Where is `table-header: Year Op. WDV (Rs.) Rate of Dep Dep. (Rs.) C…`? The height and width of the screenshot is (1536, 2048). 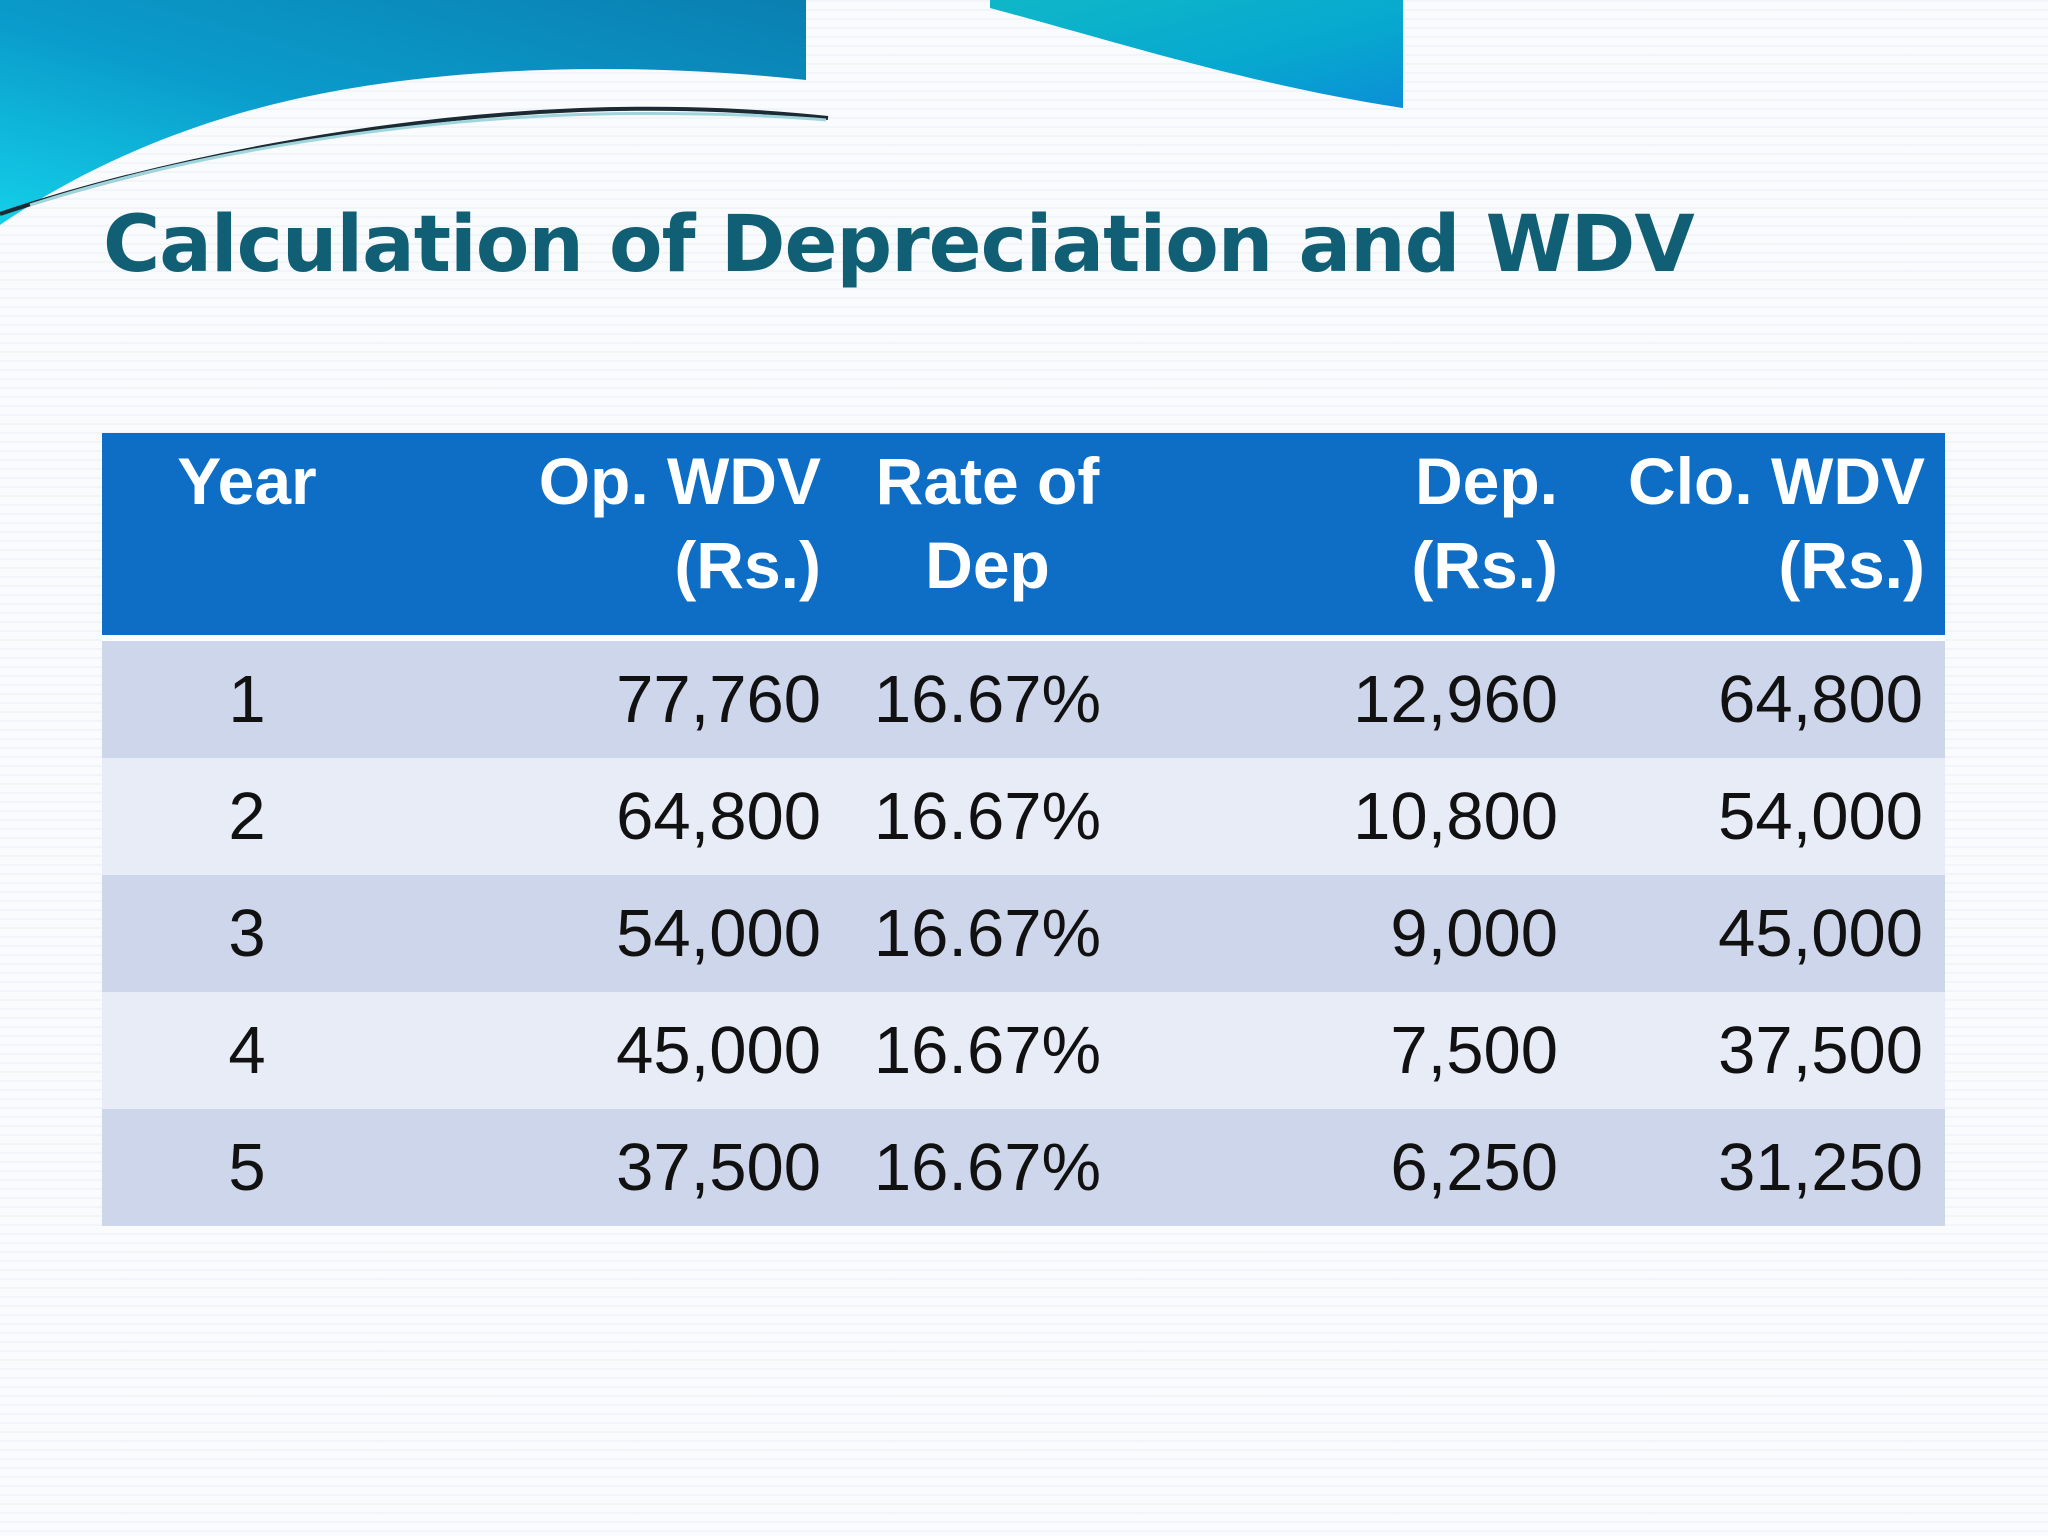 table-header: Year Op. WDV (Rs.) Rate of Dep Dep. (Rs.) C… is located at coordinates (1023, 535).